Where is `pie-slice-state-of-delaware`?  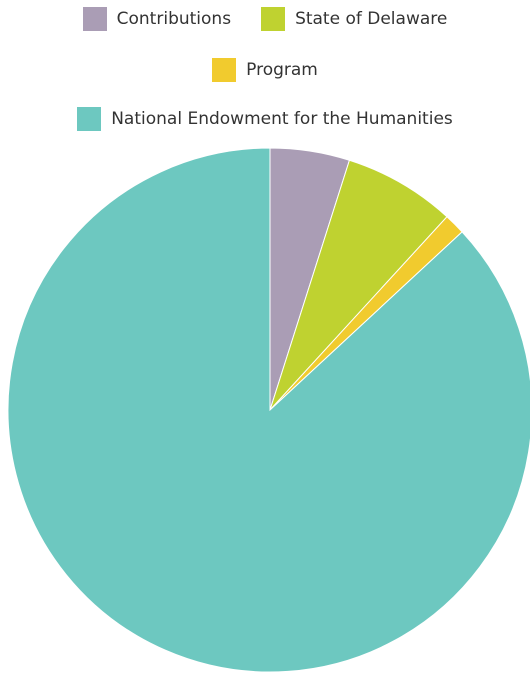 pie-slice-state-of-delaware is located at coordinates (358, 285).